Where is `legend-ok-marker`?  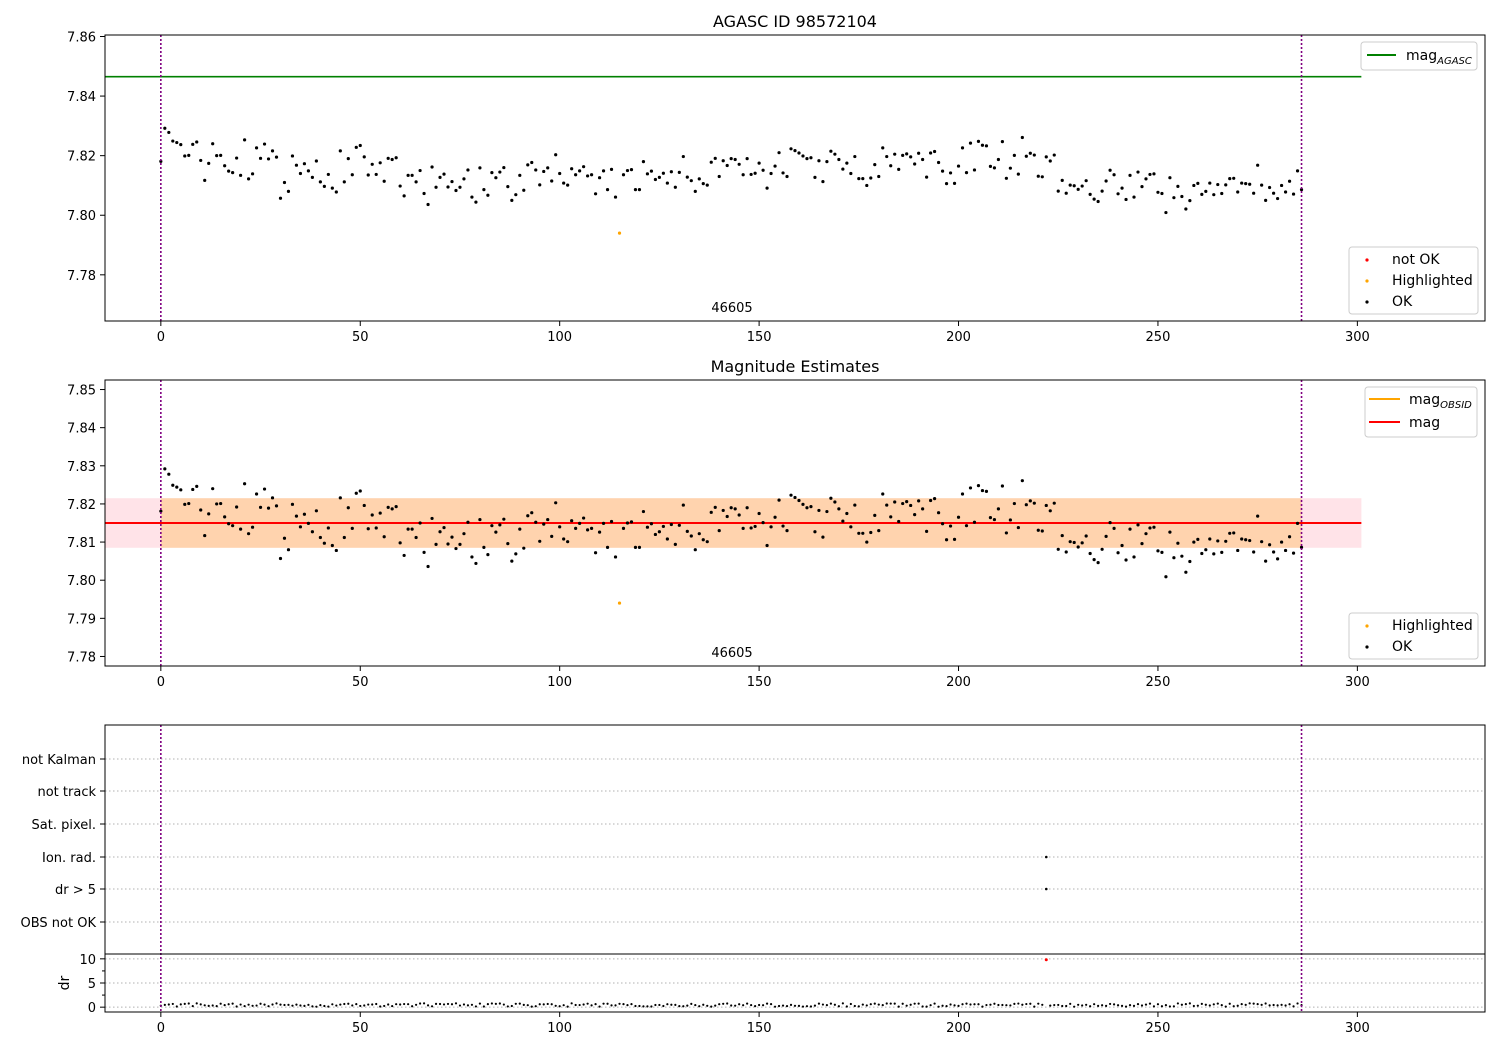
legend-ok-marker is located at coordinates (1367, 302).